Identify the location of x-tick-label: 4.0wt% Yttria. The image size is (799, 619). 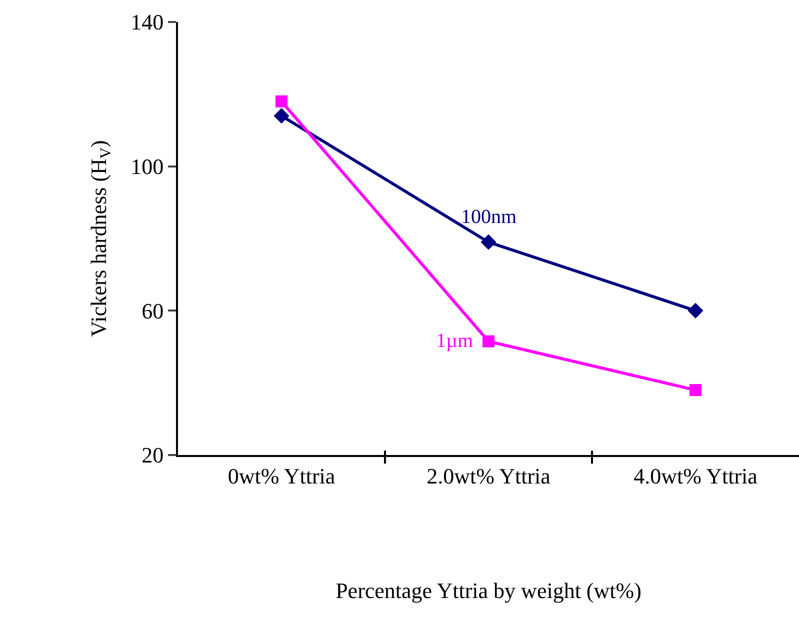
(696, 475).